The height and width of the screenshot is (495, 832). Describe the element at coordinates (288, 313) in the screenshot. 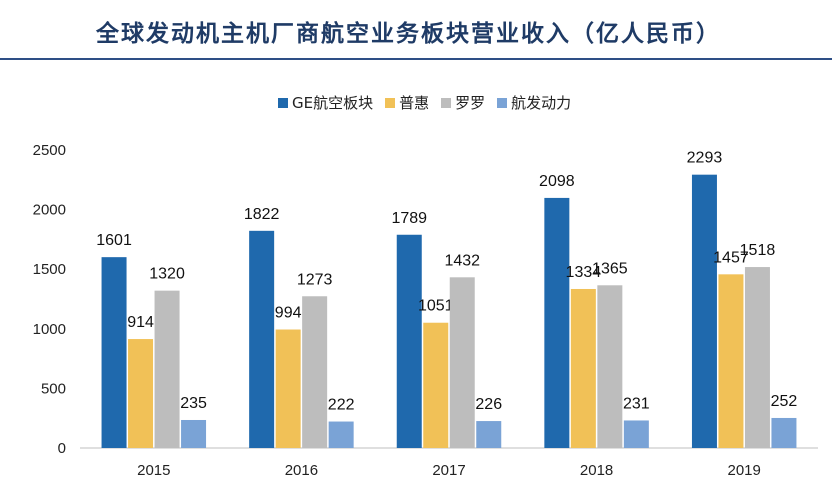

I see `data-label: 994` at that location.